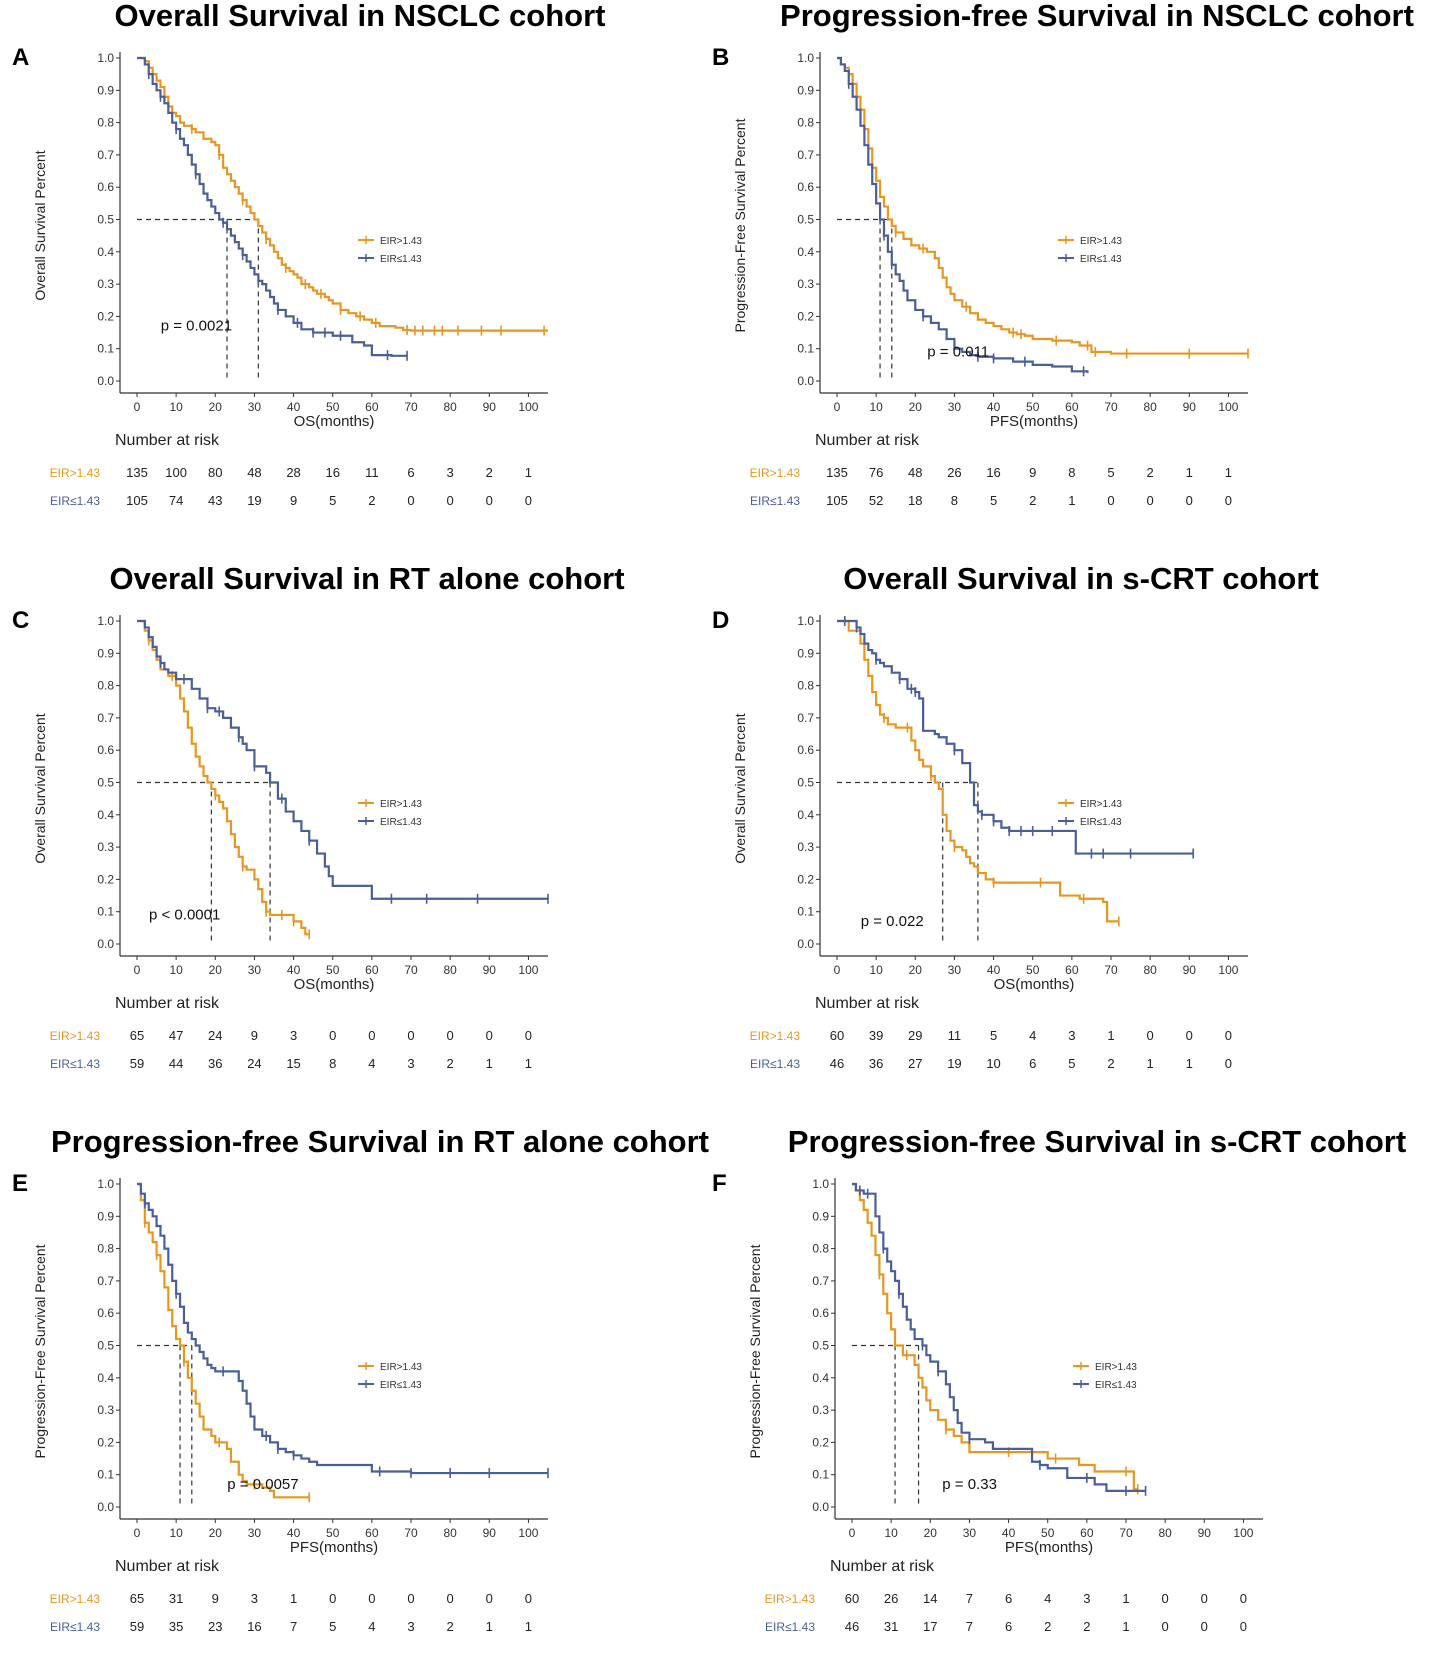  What do you see at coordinates (805, 879) in the screenshot?
I see `y-tick-label: 0.2` at bounding box center [805, 879].